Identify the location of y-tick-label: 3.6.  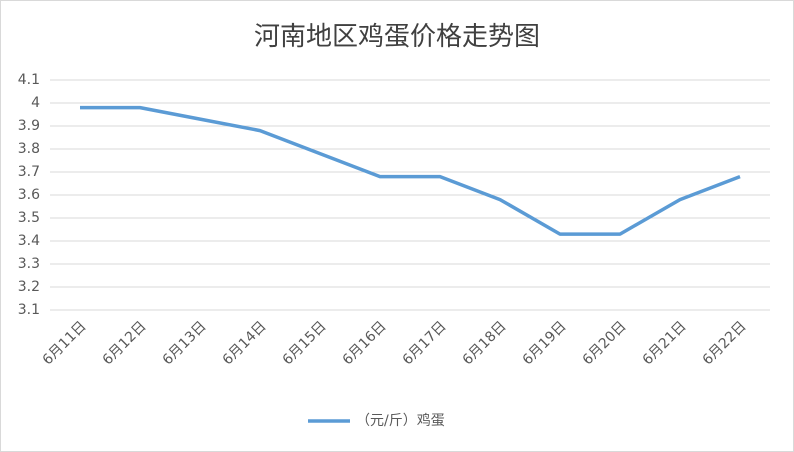
(29, 195).